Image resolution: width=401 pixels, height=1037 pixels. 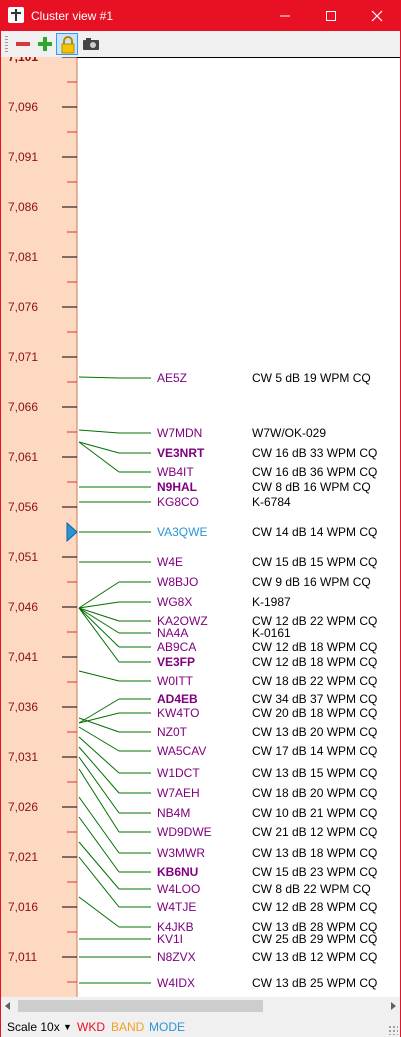 What do you see at coordinates (176, 647) in the screenshot?
I see `spot-callsign: AB9CA` at bounding box center [176, 647].